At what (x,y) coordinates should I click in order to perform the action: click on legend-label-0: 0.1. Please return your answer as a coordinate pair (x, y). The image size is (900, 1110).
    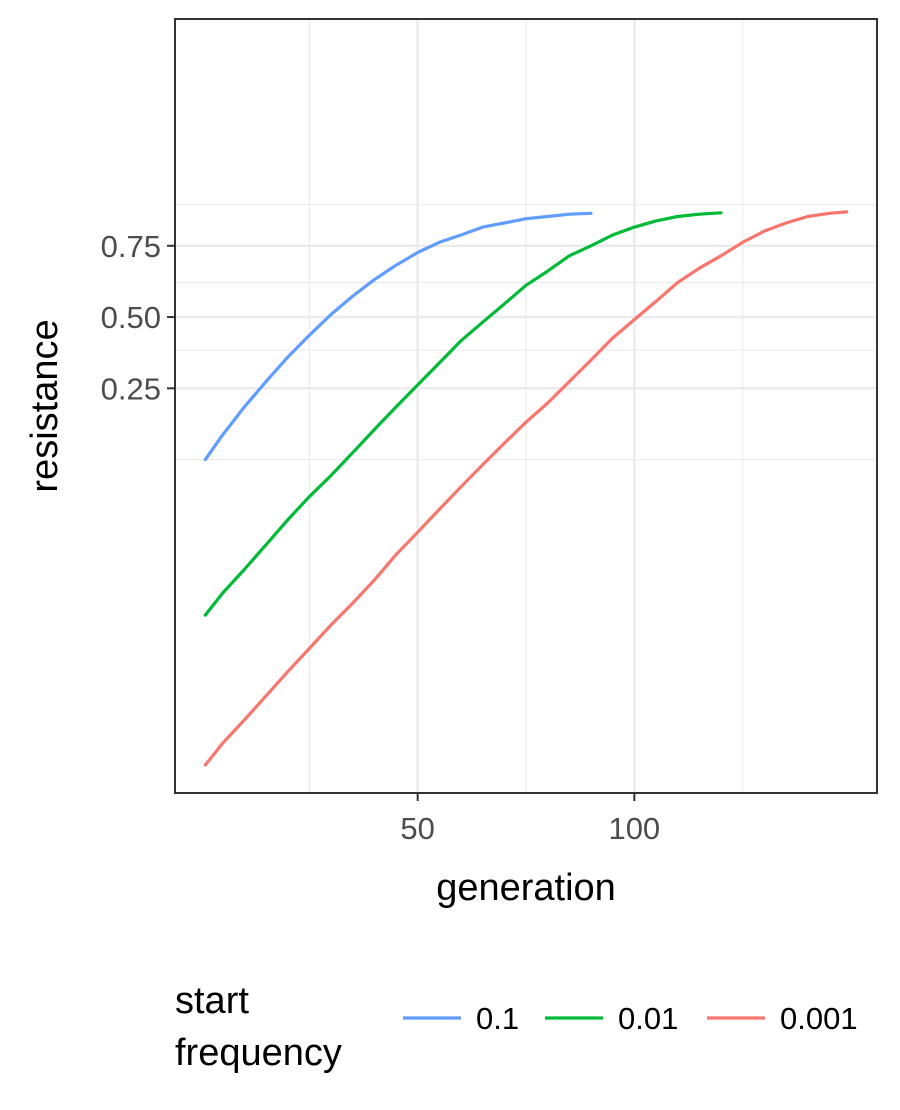
    Looking at the image, I should click on (497, 1018).